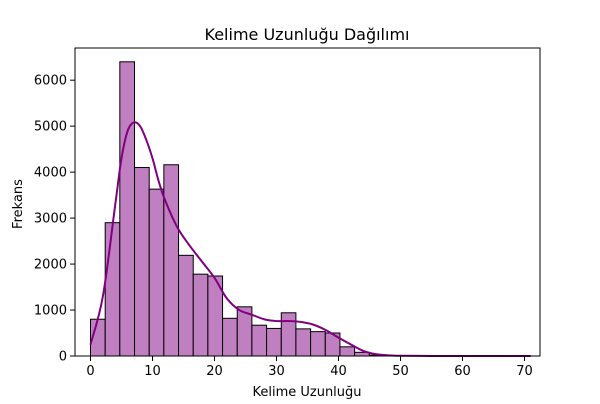  Describe the element at coordinates (50, 311) in the screenshot. I see `y-tick-label: 1000` at that location.